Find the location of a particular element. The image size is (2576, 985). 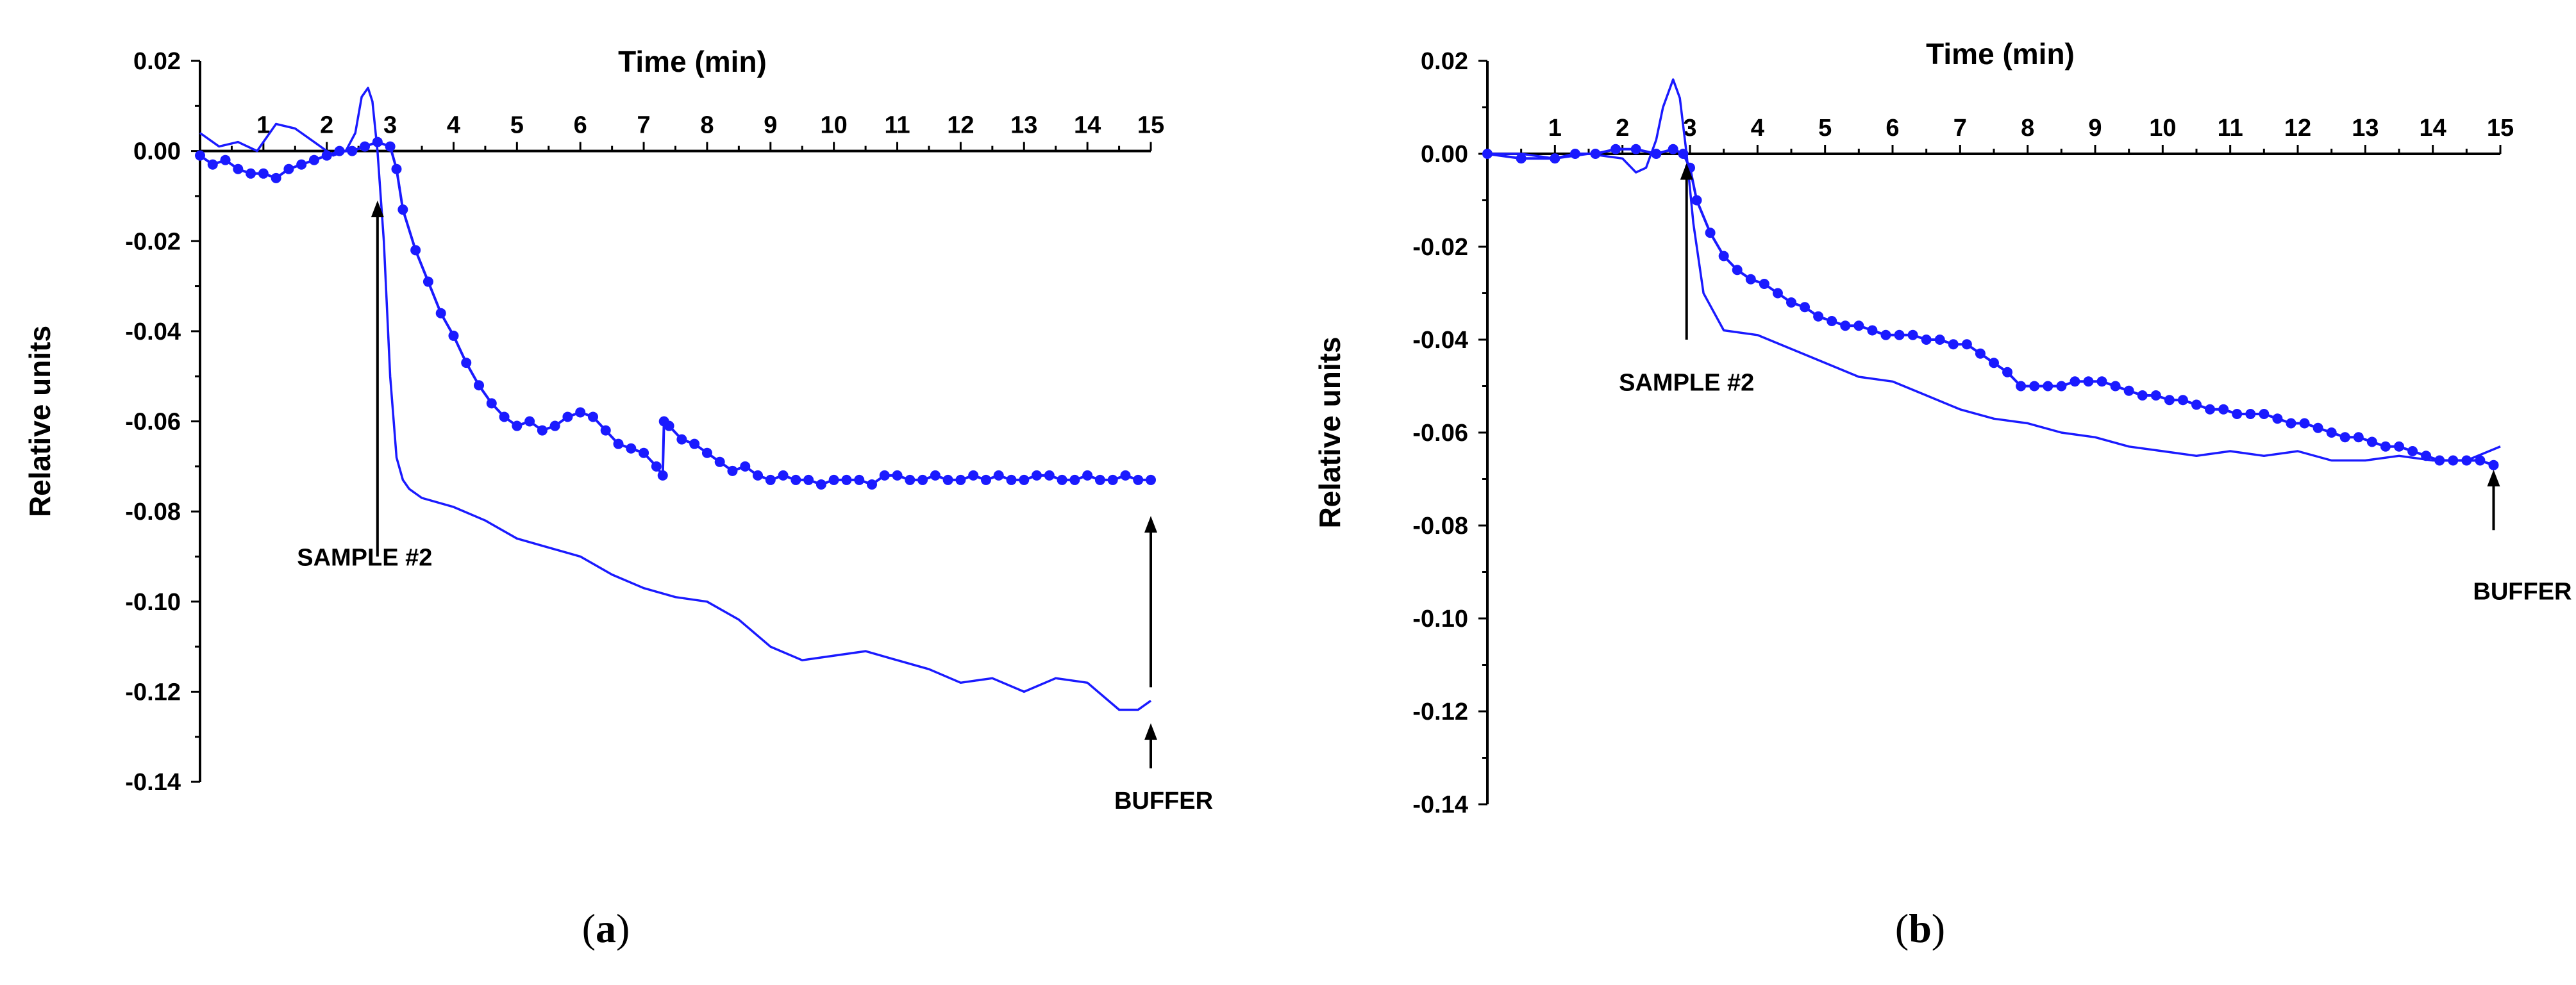

y-tick-label: -0.08 is located at coordinates (1440, 526).